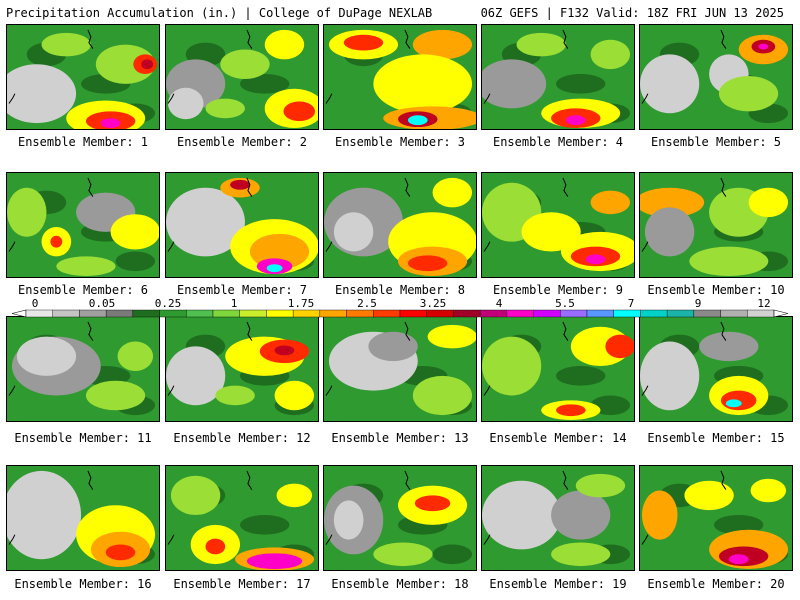 The width and height of the screenshot is (800, 600). I want to click on member-caption: Ensemble Member: 12, so click(242, 438).